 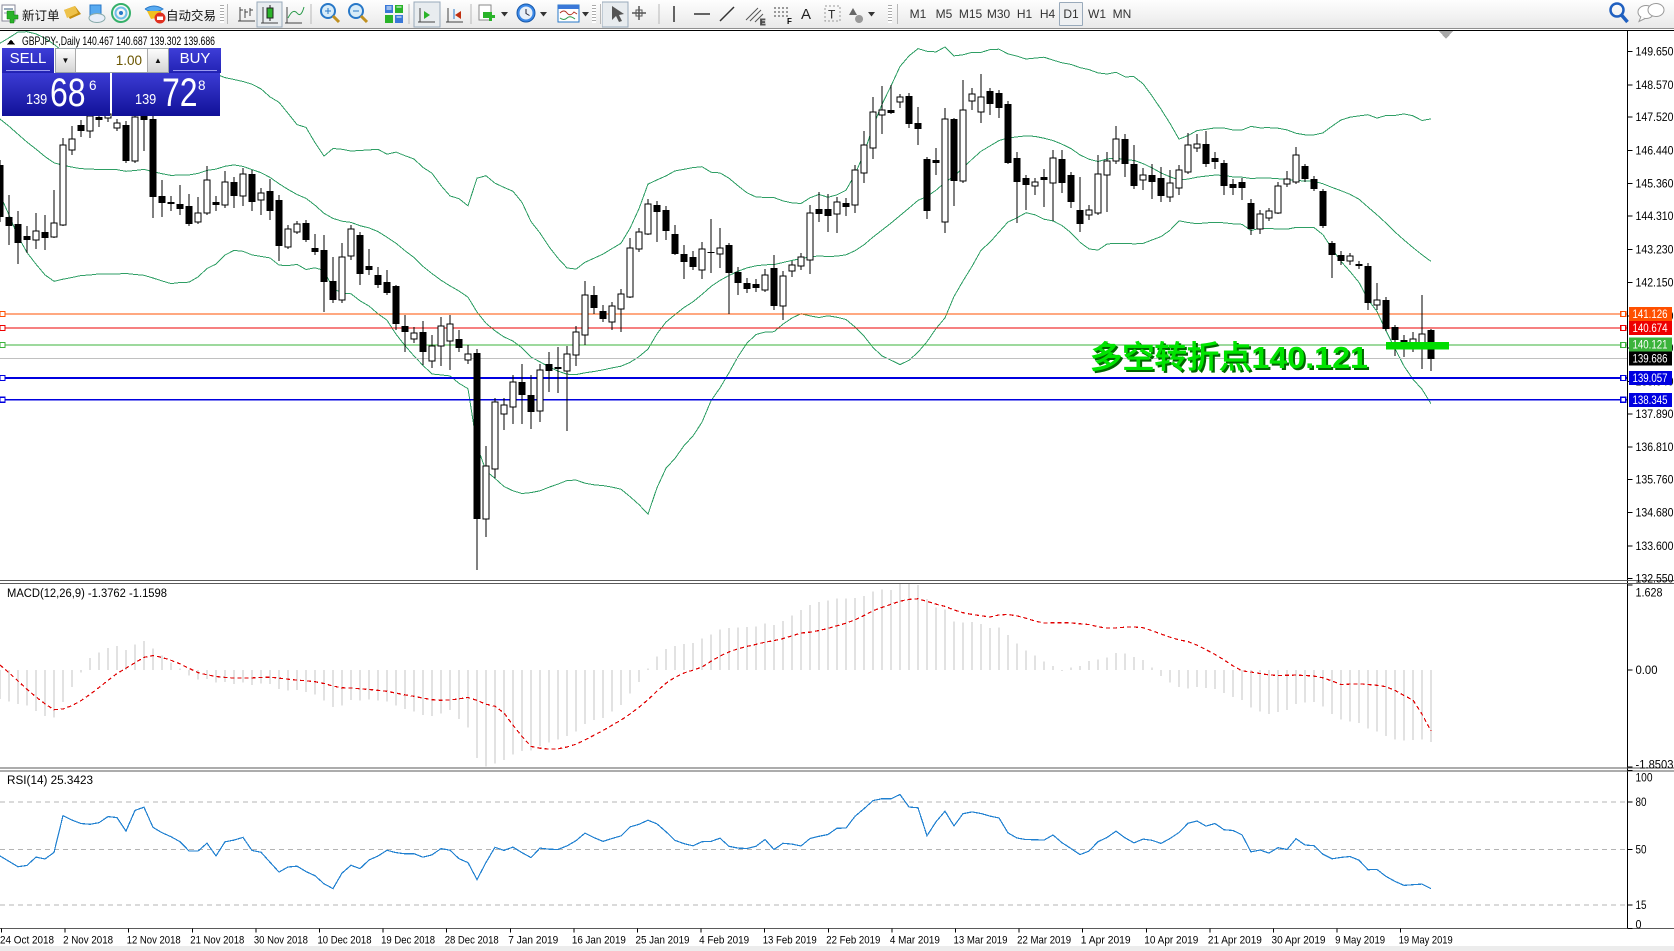 I want to click on svg-text: 143.230, so click(x=1655, y=250).